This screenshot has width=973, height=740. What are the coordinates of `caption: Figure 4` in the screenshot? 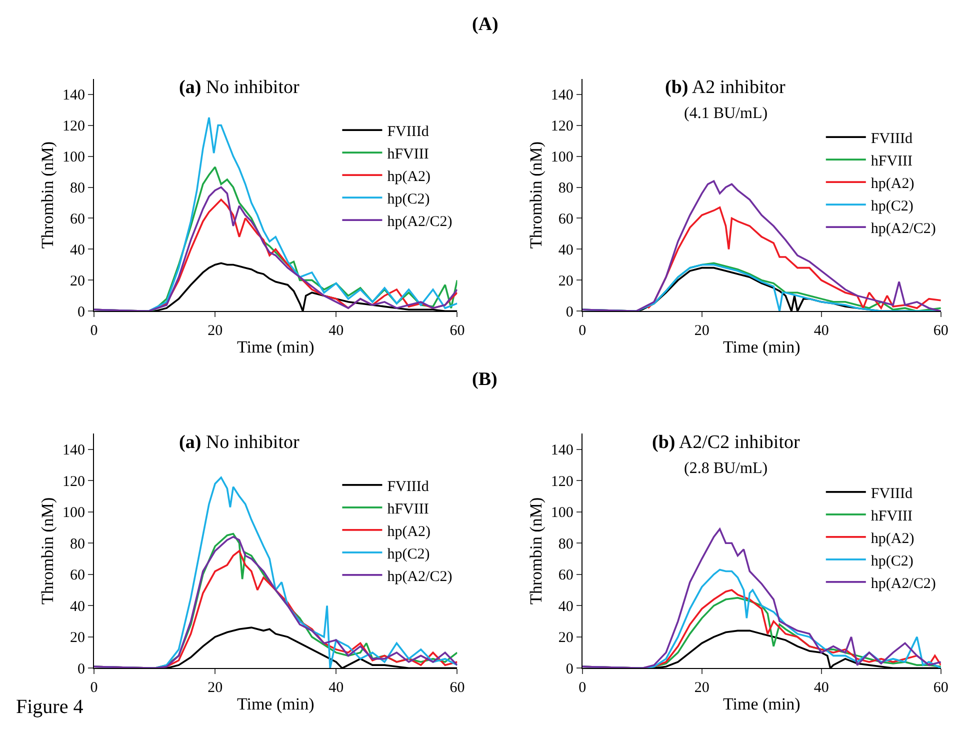 It's located at (50, 707).